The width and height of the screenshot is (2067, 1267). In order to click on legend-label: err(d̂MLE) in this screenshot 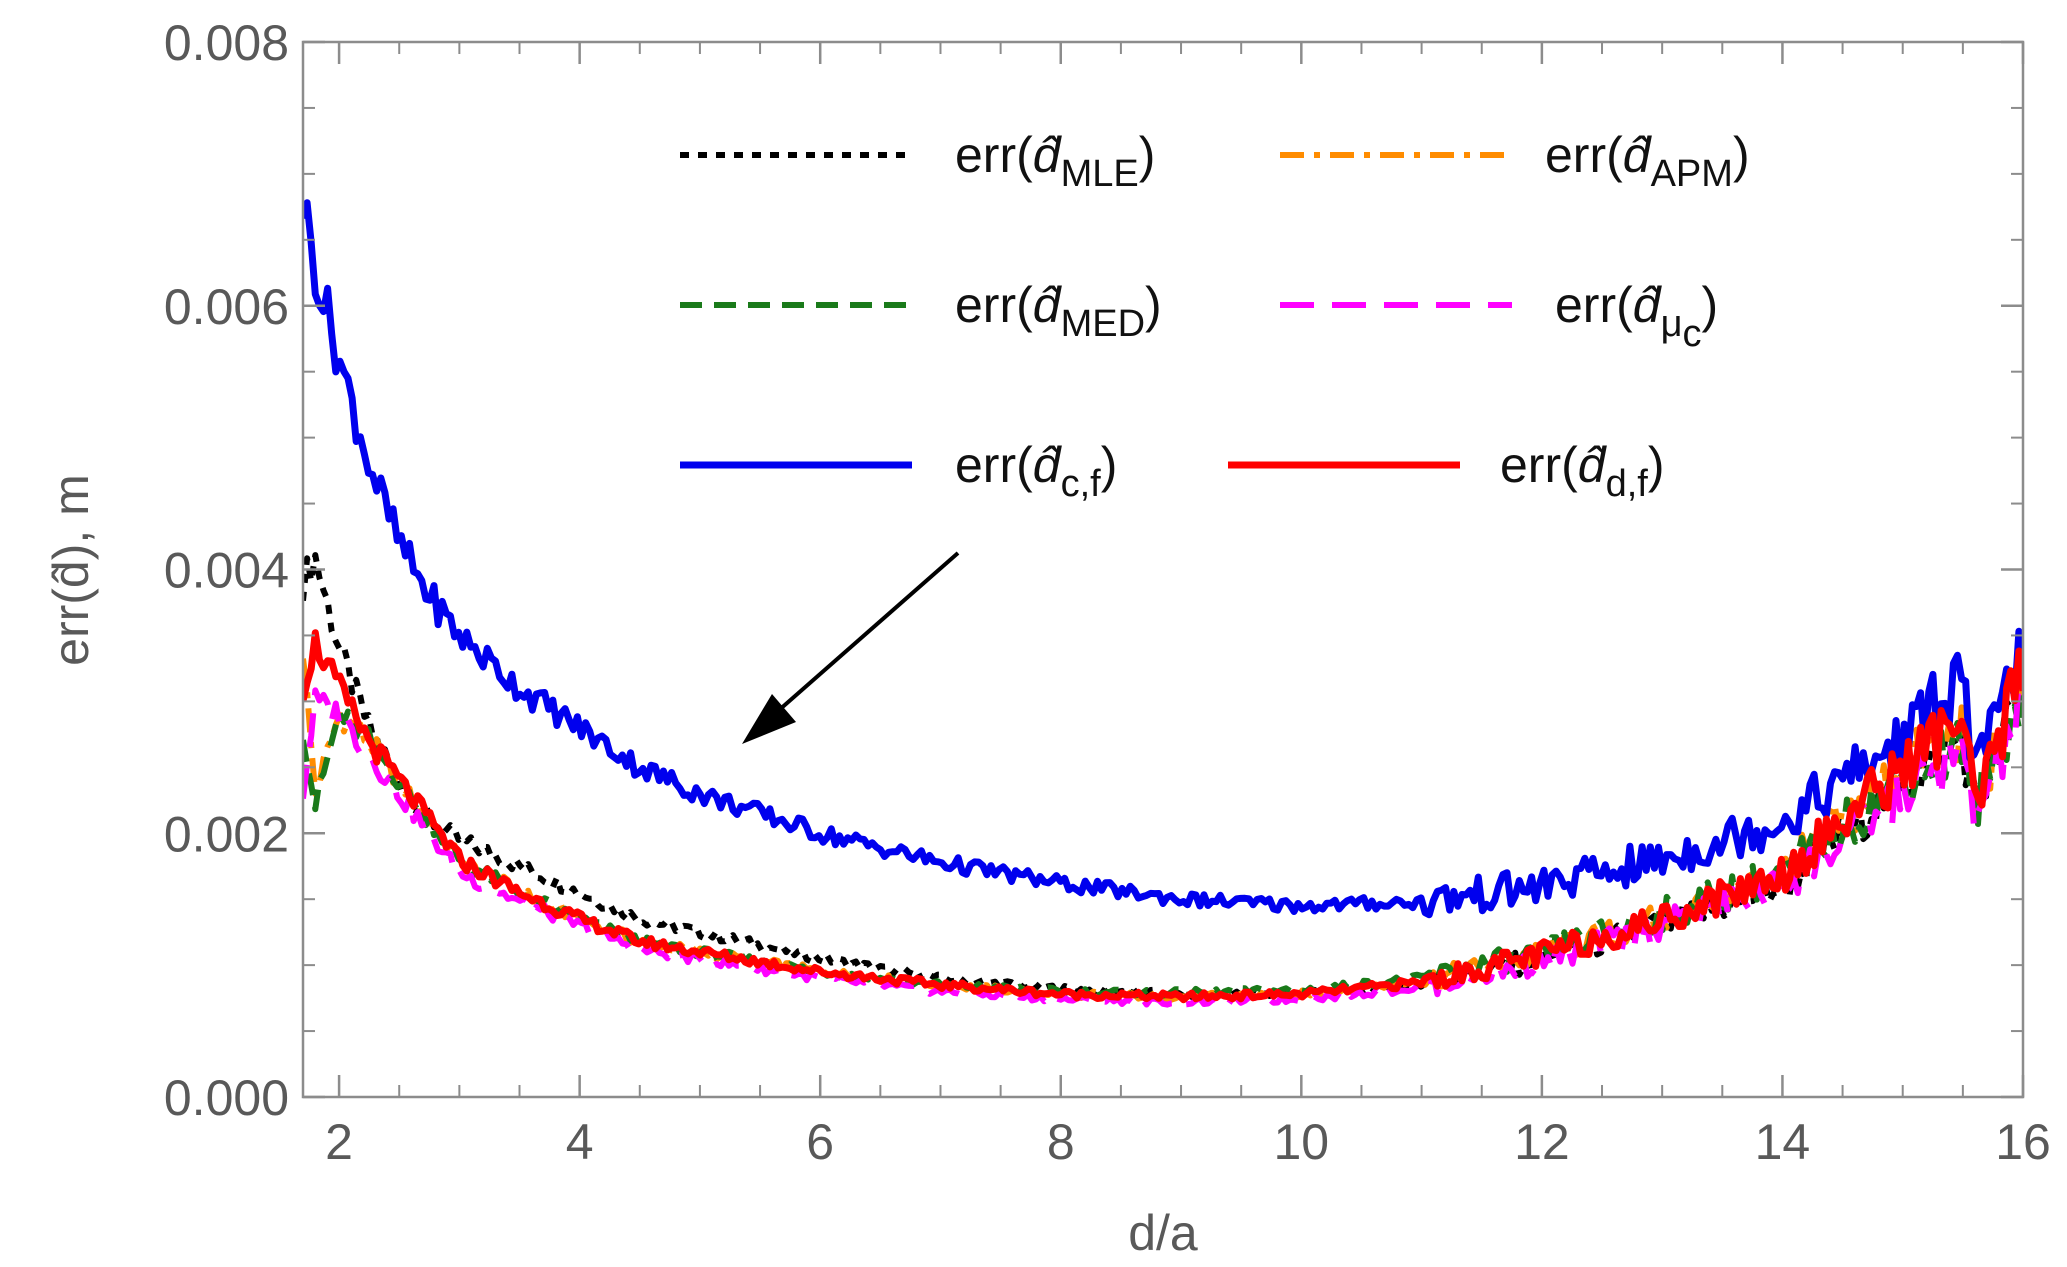, I will do `click(1055, 161)`.